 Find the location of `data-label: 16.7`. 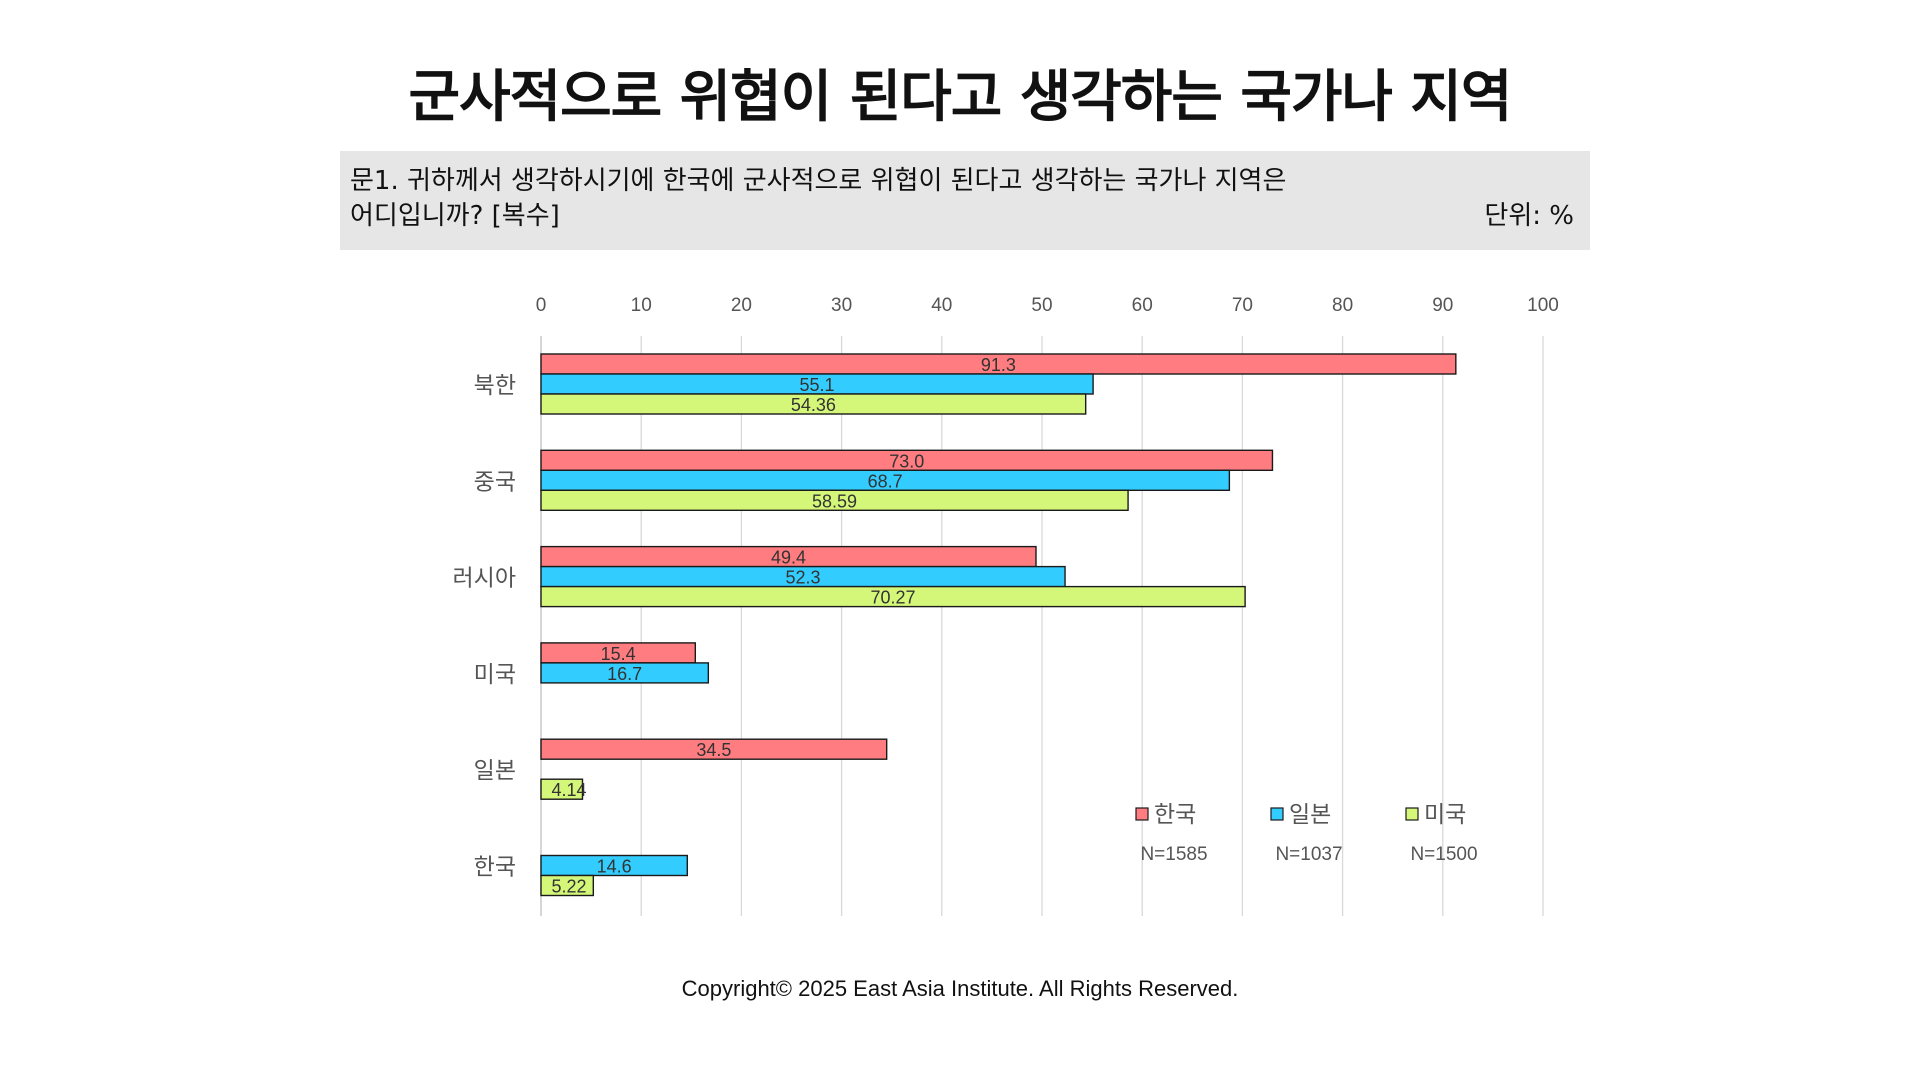

data-label: 16.7 is located at coordinates (624, 674).